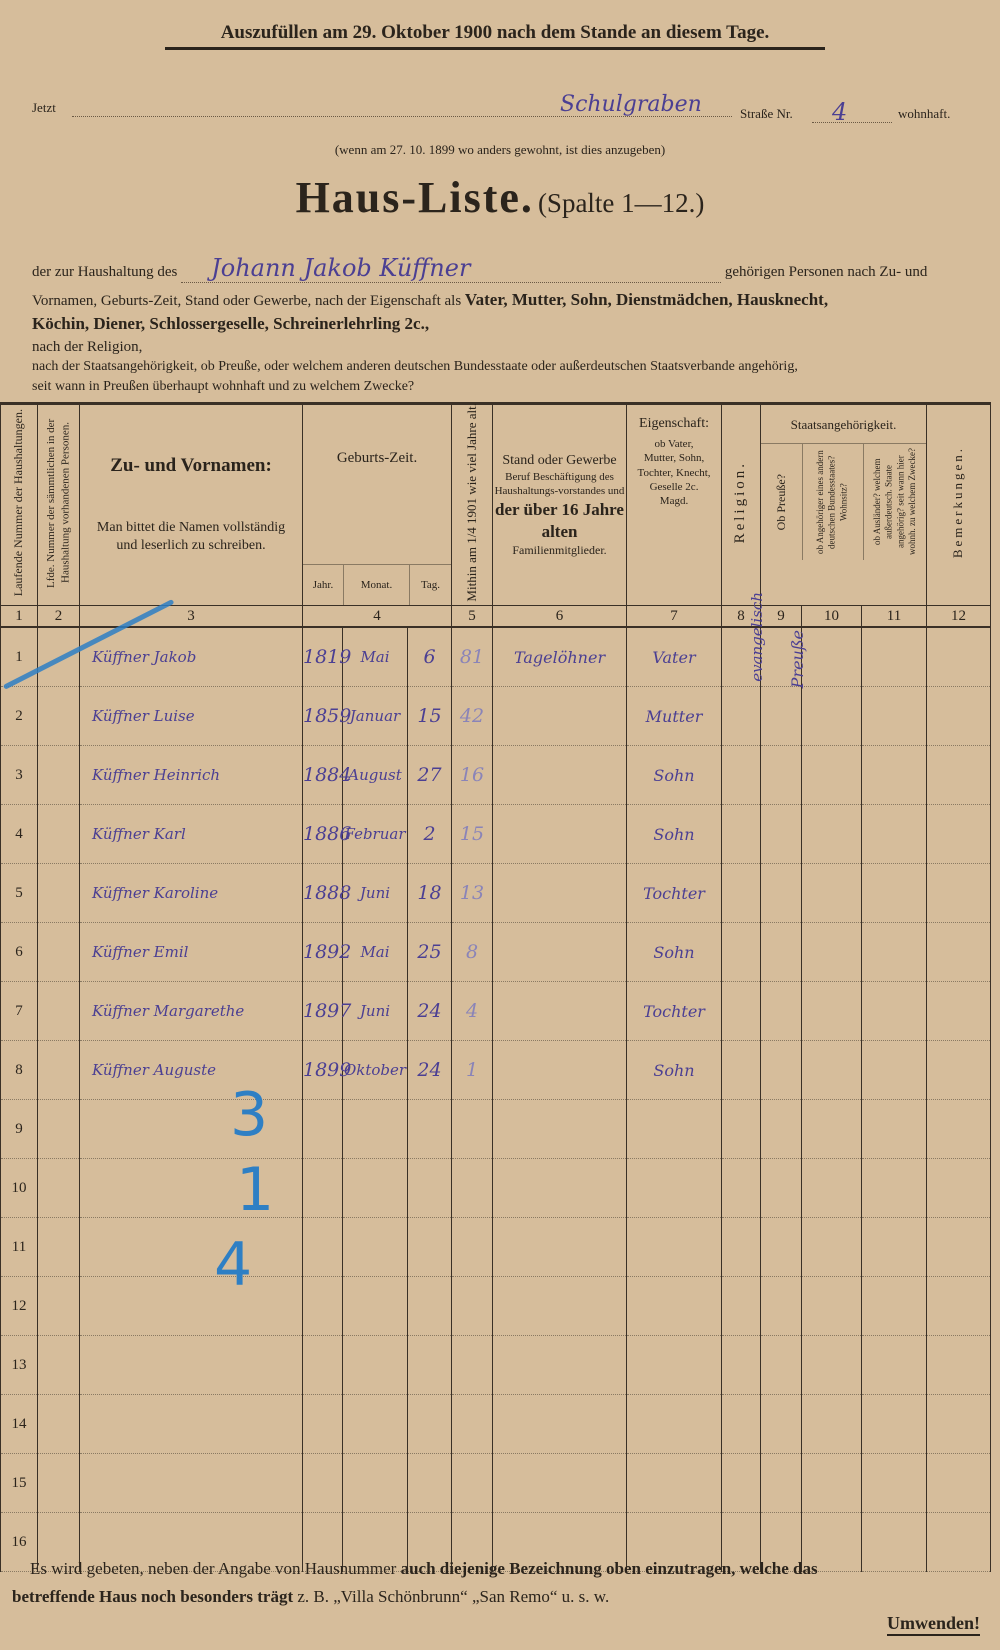  I want to click on staat-title: Staatsangehörigkeit., so click(844, 424).